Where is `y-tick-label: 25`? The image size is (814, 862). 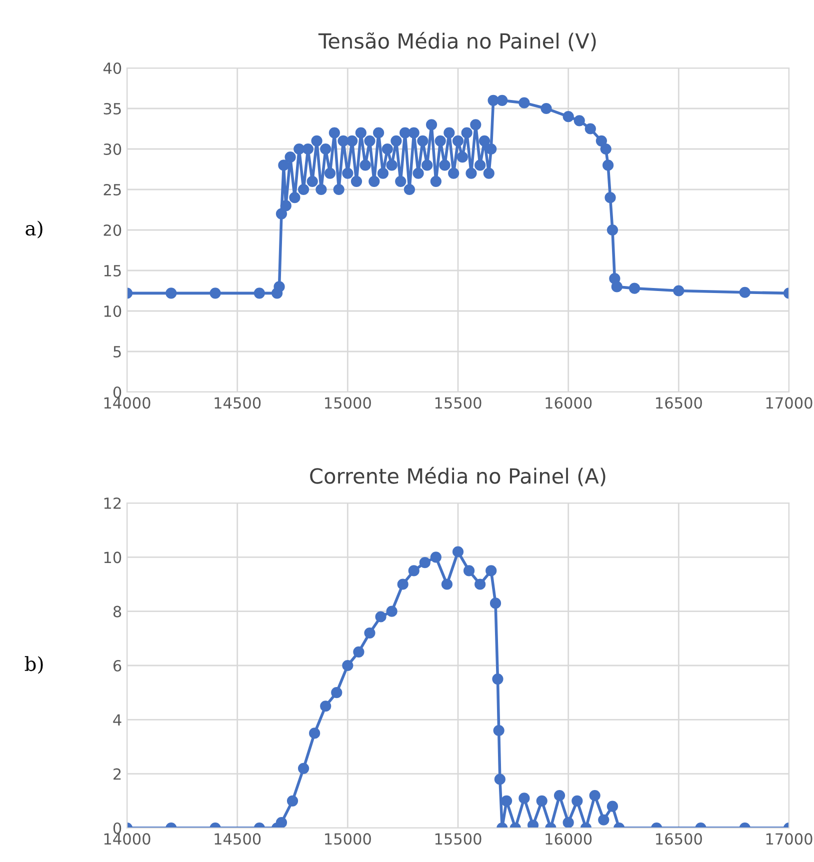 y-tick-label: 25 is located at coordinates (112, 190).